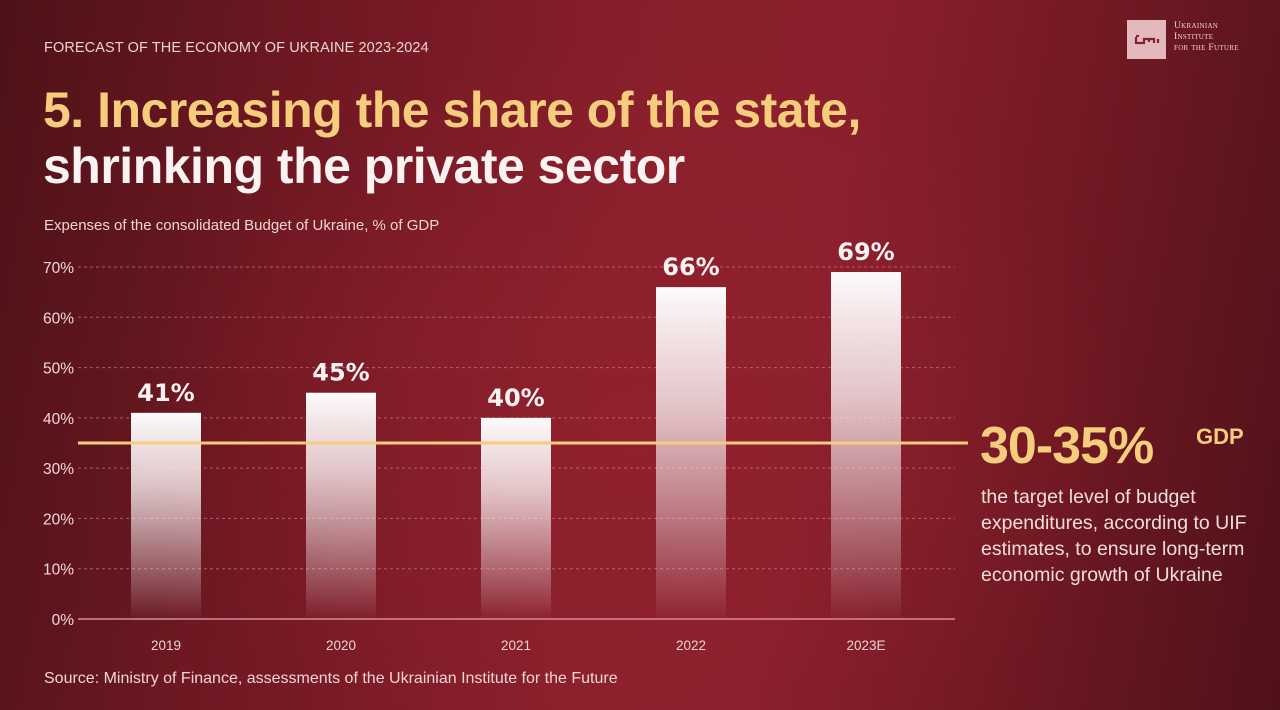  Describe the element at coordinates (516, 517) in the screenshot. I see `bar-2021` at that location.